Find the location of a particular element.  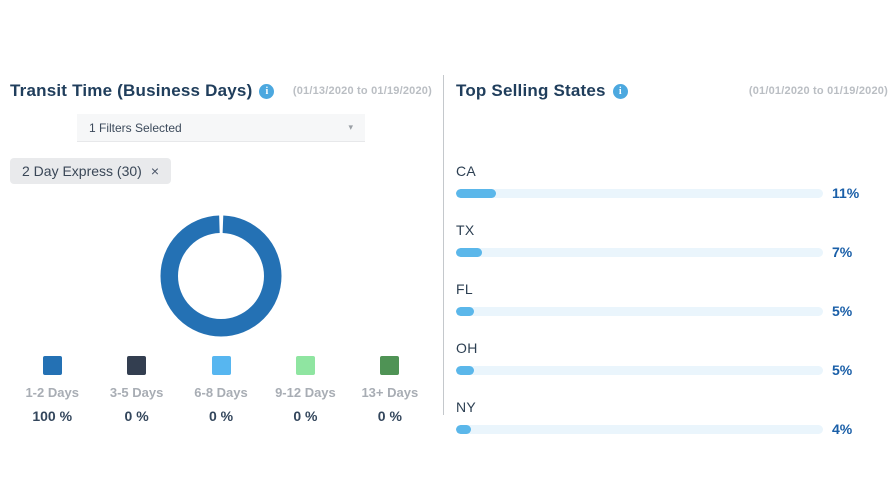

state-row: FL 5% is located at coordinates (659, 300).